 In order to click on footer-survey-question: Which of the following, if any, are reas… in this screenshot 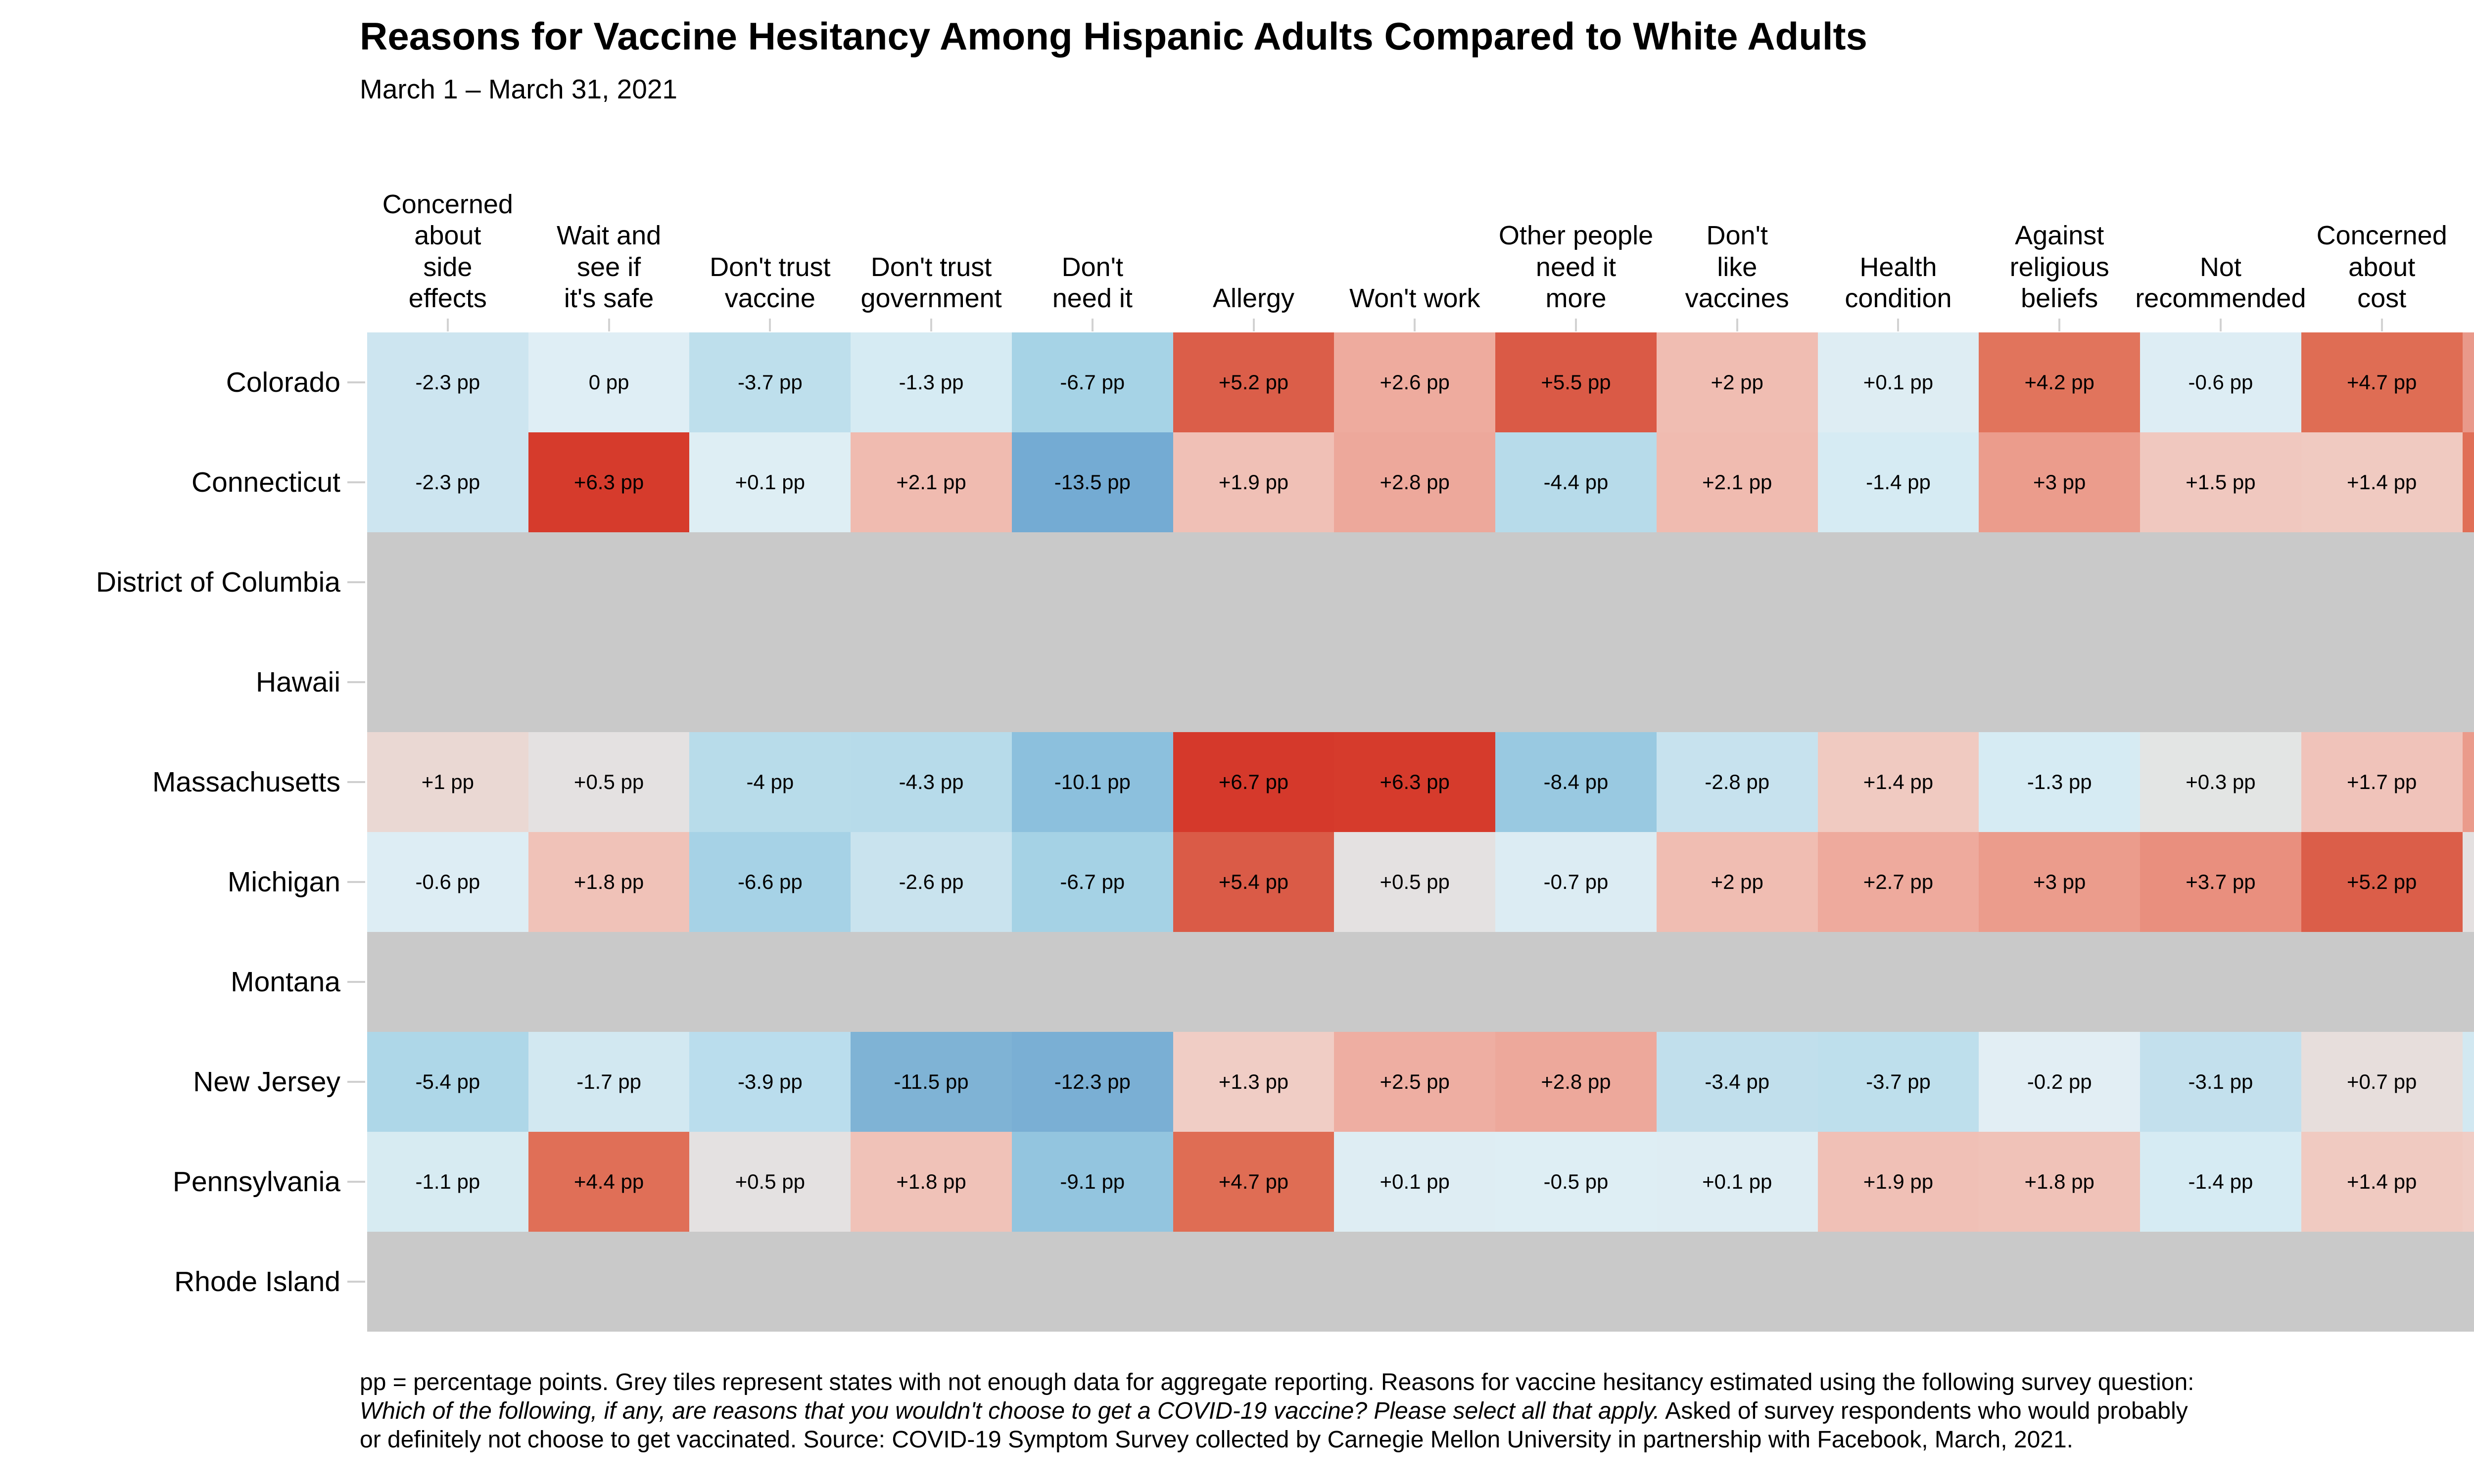, I will do `click(1010, 1411)`.